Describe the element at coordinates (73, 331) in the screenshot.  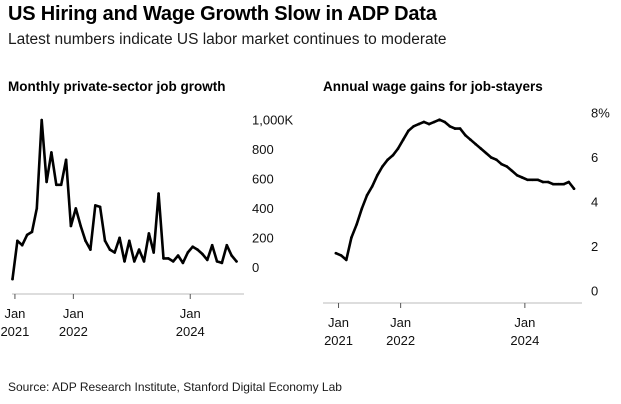
I see `jobs-x-tick-label: 2022` at that location.